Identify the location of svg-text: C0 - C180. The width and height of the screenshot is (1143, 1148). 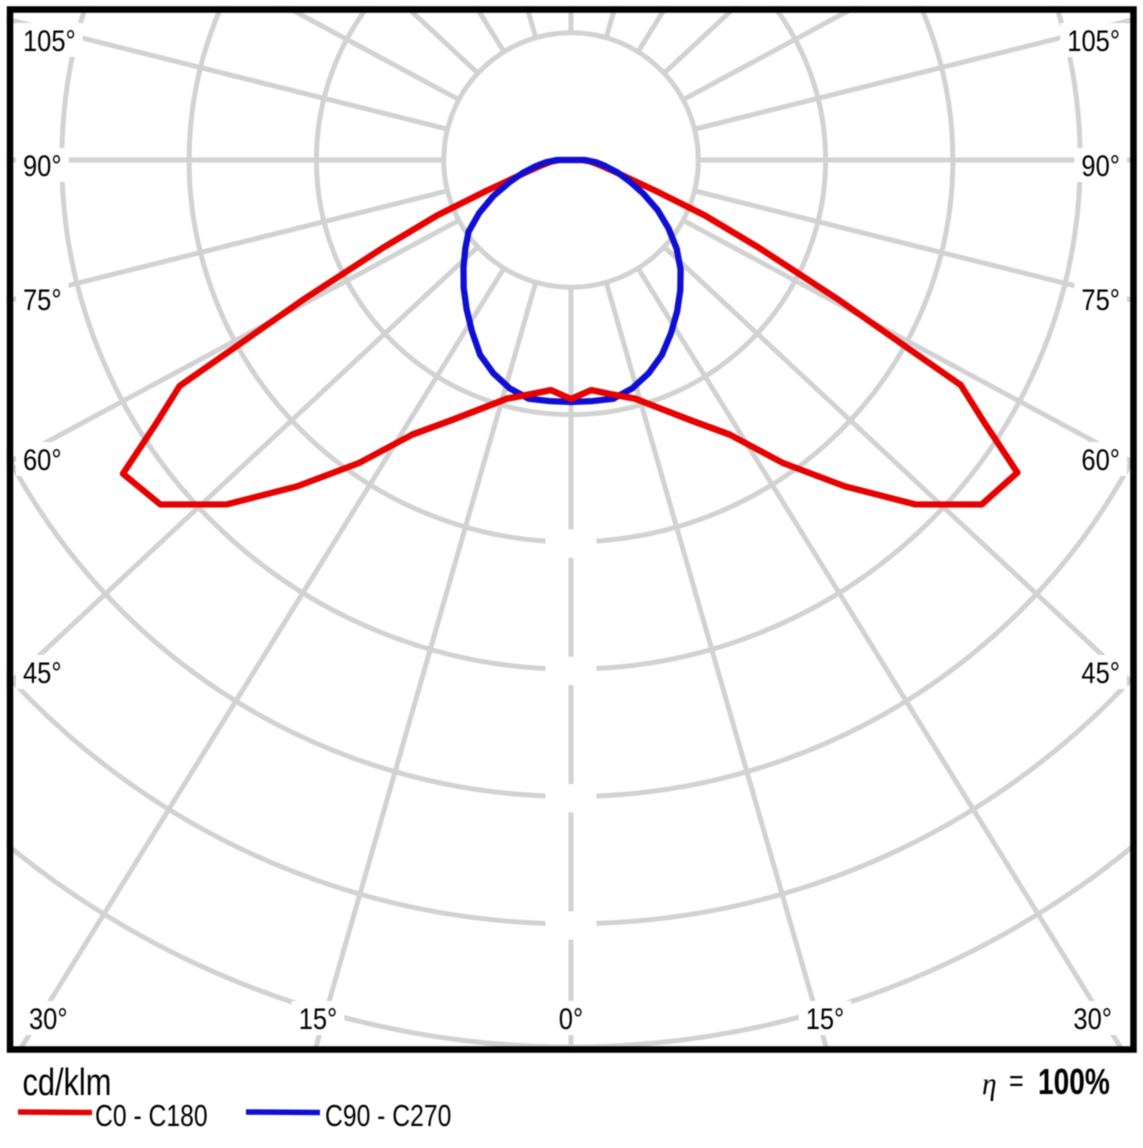
(151, 1116).